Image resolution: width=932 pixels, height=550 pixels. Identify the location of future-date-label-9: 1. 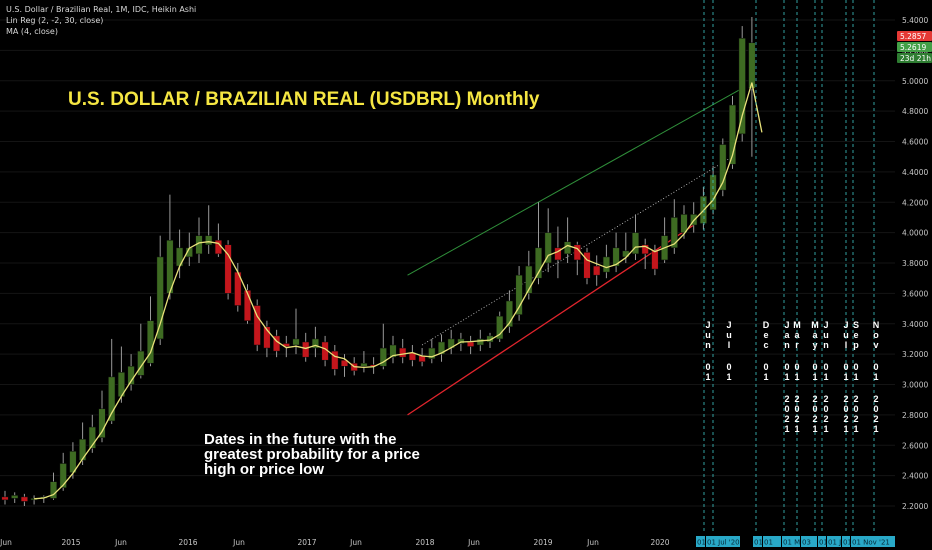
(875, 429).